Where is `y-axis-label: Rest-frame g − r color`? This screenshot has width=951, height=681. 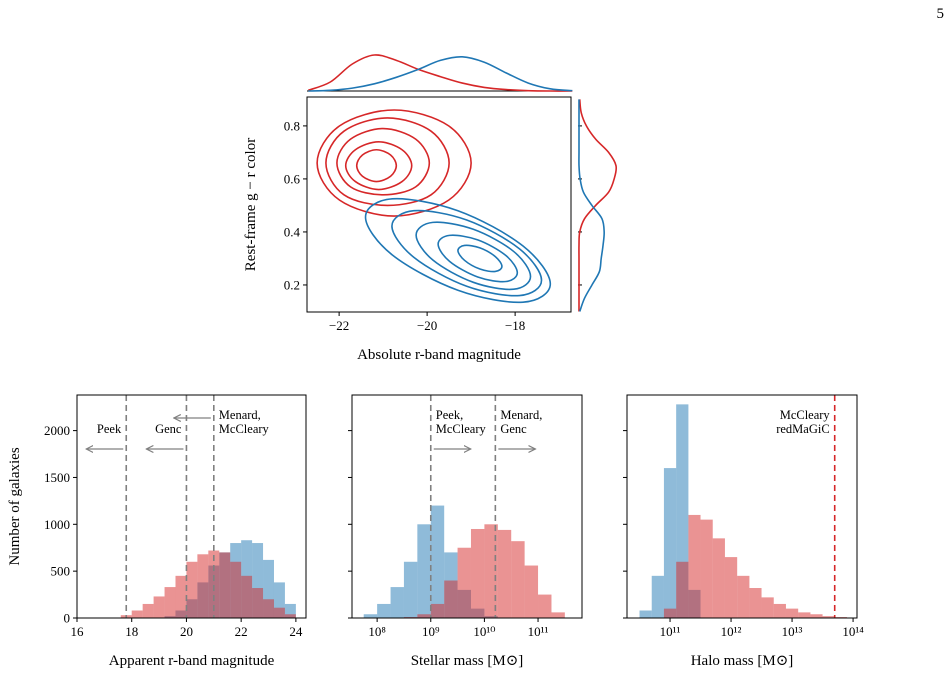 y-axis-label: Rest-frame g − r color is located at coordinates (251, 204).